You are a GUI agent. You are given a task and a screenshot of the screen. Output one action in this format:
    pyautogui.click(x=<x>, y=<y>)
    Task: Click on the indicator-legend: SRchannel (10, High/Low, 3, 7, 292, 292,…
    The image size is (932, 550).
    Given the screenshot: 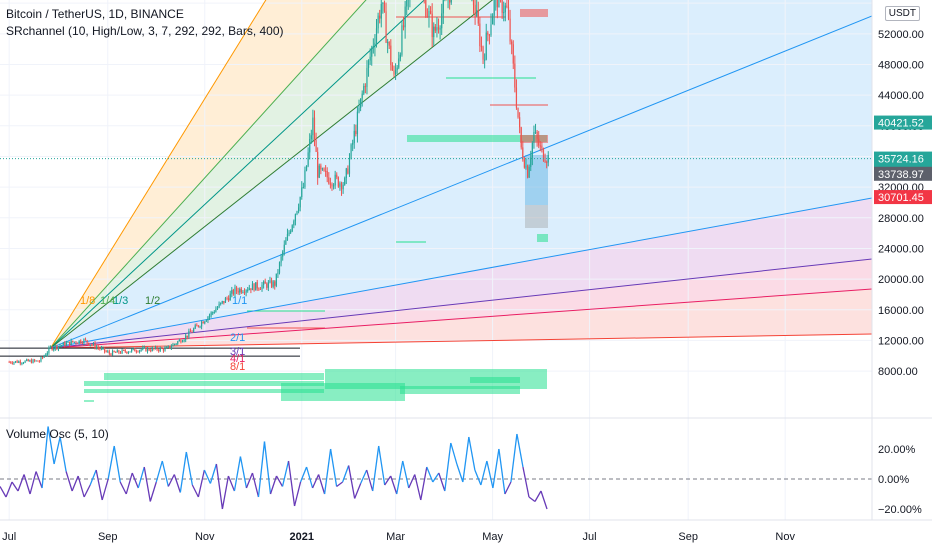 What is the action you would take?
    pyautogui.click(x=145, y=31)
    